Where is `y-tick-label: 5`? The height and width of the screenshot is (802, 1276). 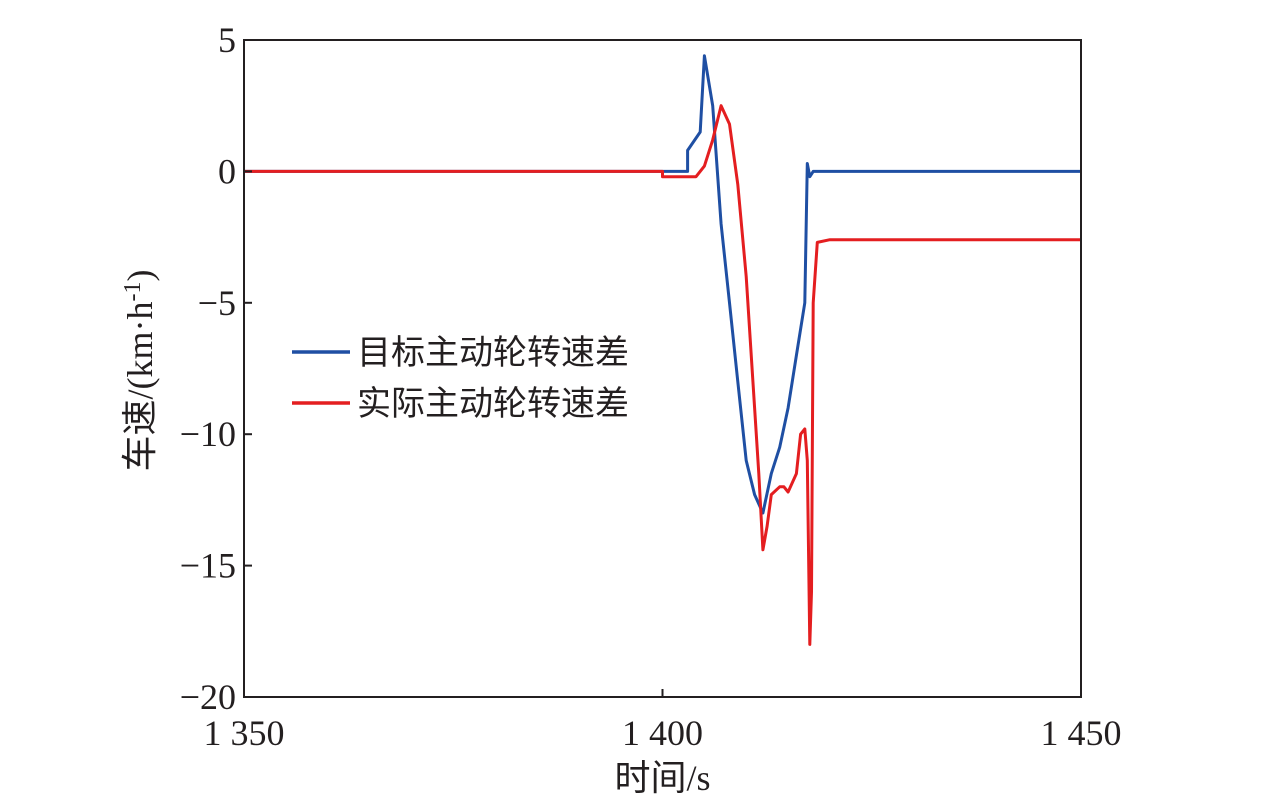
y-tick-label: 5 is located at coordinates (227, 40).